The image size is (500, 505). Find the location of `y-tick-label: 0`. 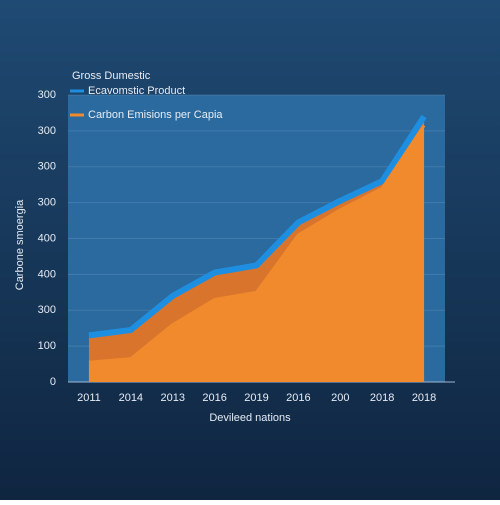

y-tick-label: 0 is located at coordinates (53, 382).